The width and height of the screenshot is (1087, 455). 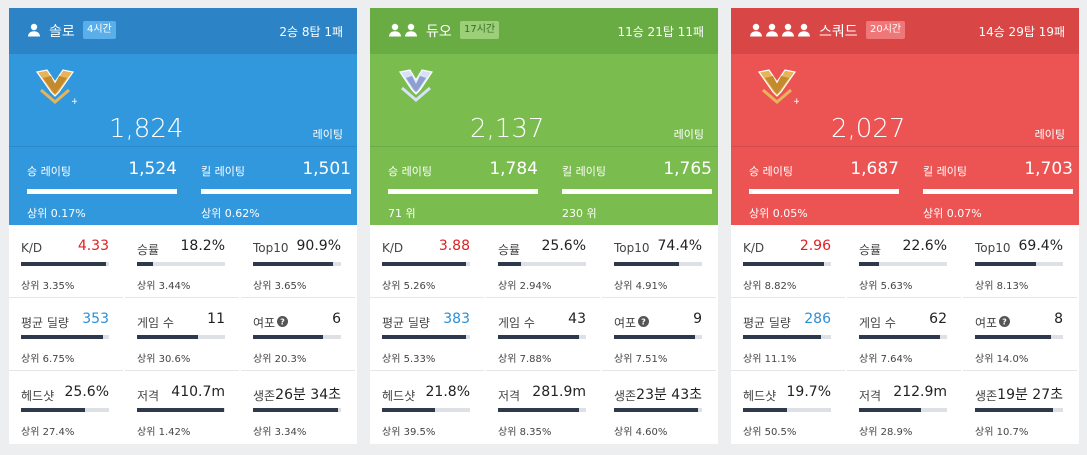 I want to click on stat-value: 286, so click(x=817, y=319).